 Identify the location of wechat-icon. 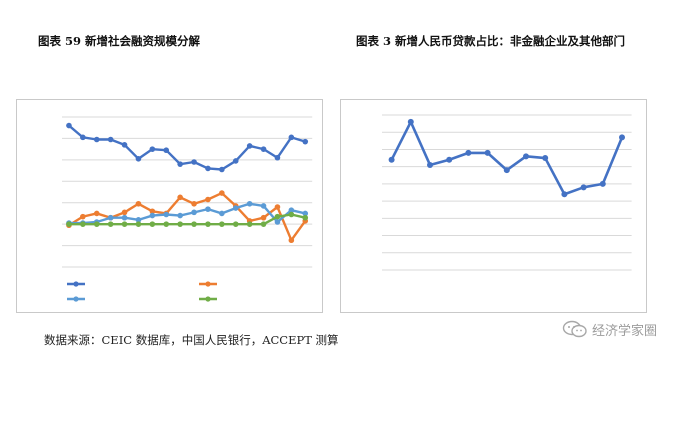
(575, 329).